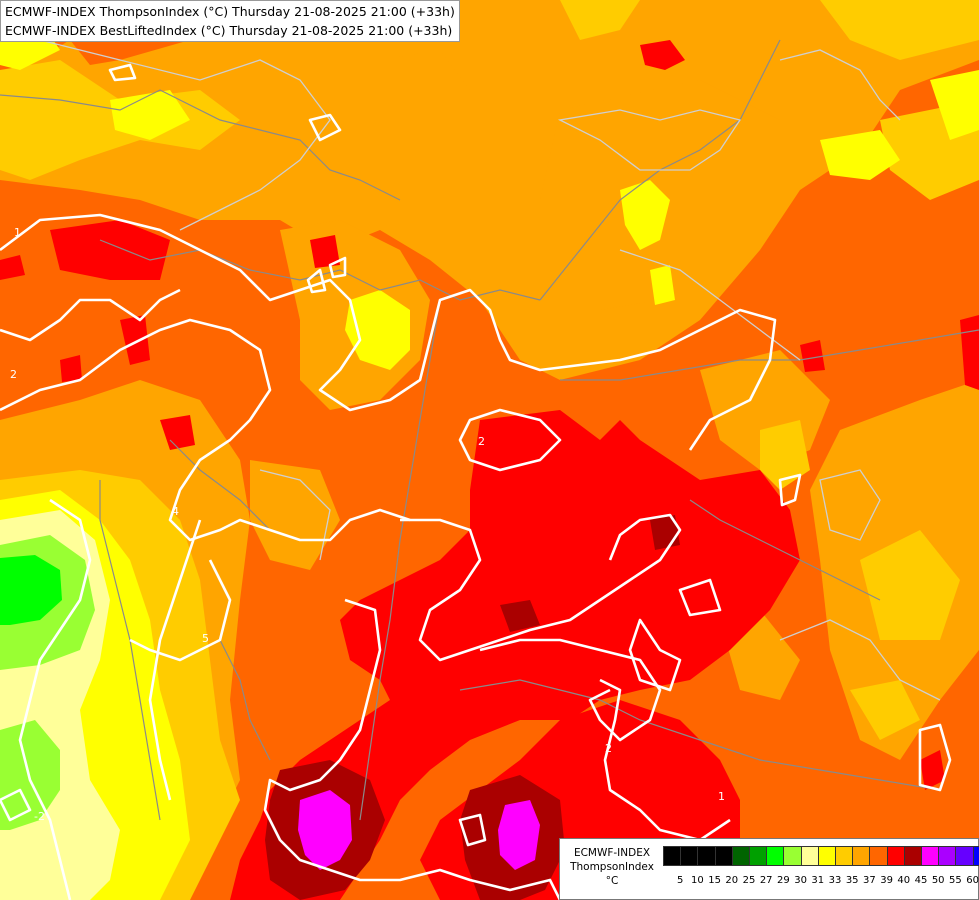  Describe the element at coordinates (680, 880) in the screenshot. I see `legend-tick: 5` at that location.